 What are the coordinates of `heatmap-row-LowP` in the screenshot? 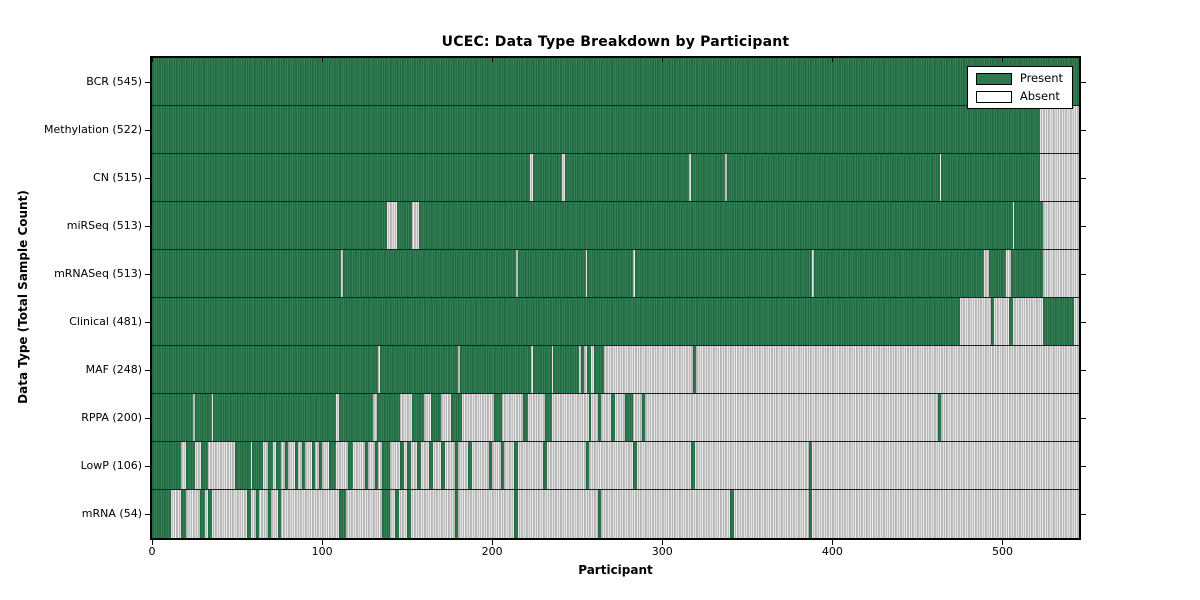 It's located at (615, 466).